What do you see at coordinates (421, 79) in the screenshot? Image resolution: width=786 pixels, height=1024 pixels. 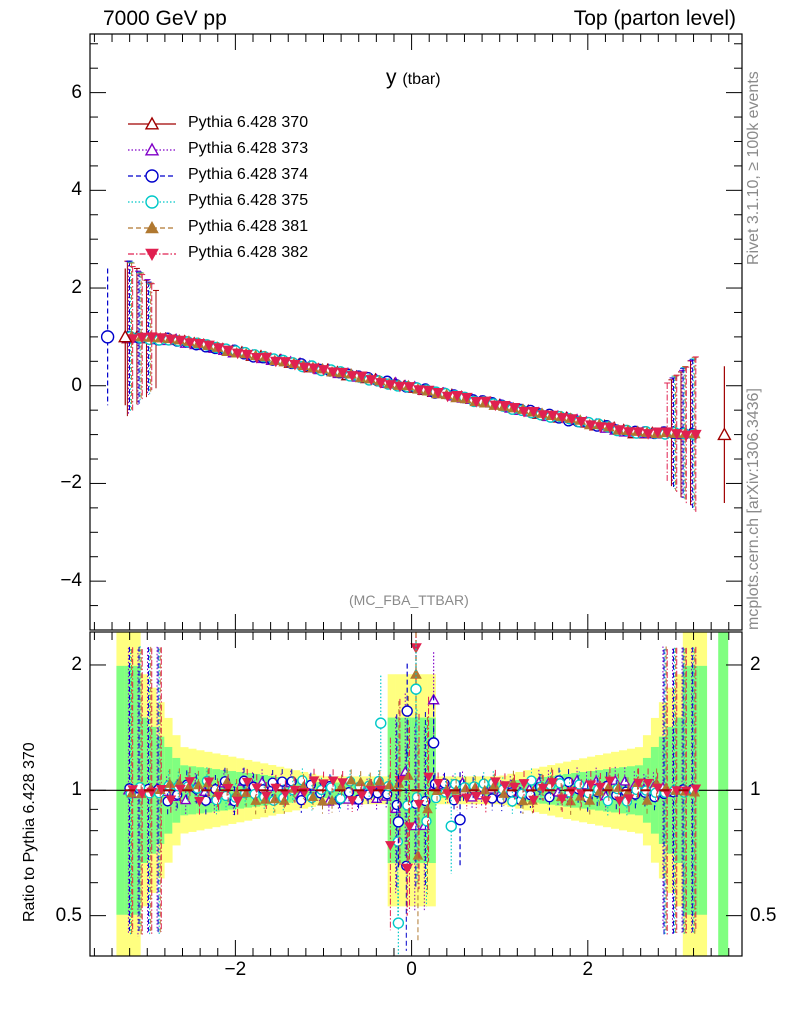 I see `plot-title-suffix: (tbar)` at bounding box center [421, 79].